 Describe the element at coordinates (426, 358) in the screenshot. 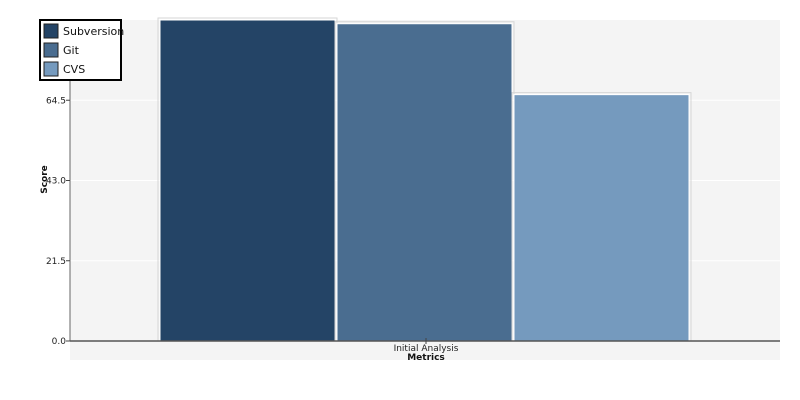

I see `x-axis-title: Metrics` at that location.